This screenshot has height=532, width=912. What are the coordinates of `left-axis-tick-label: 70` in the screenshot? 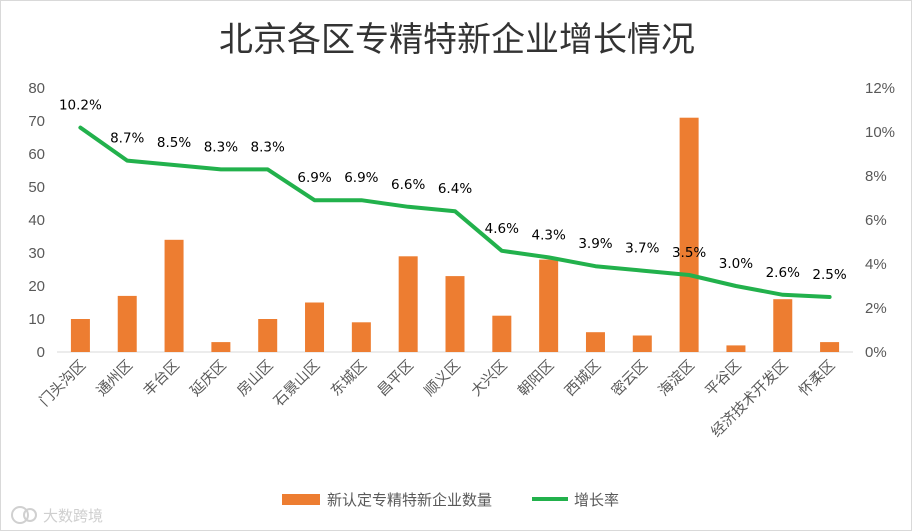 It's located at (36, 121).